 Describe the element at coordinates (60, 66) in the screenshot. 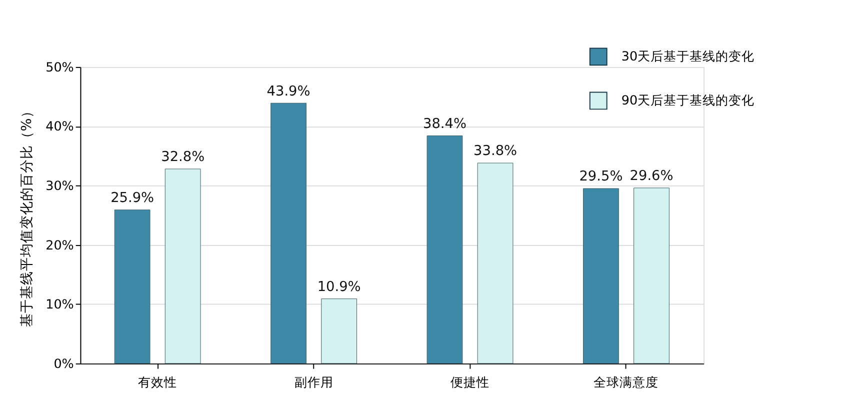

I see `y-tick-label: 50%` at that location.